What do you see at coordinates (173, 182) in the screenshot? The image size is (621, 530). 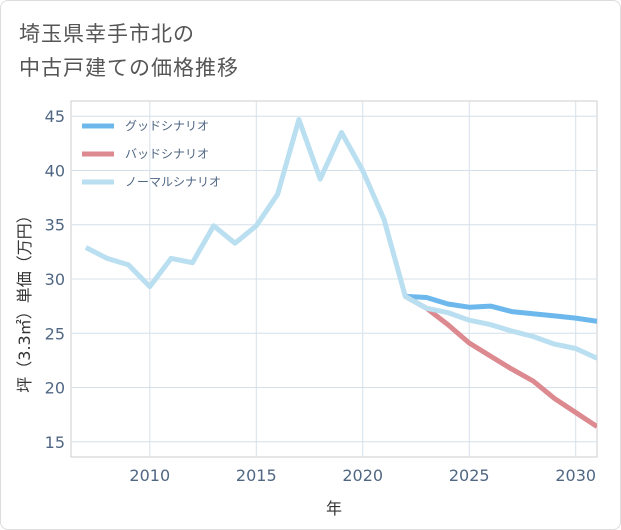 I see `legend-label-normal: ノーマルシナリオ` at bounding box center [173, 182].